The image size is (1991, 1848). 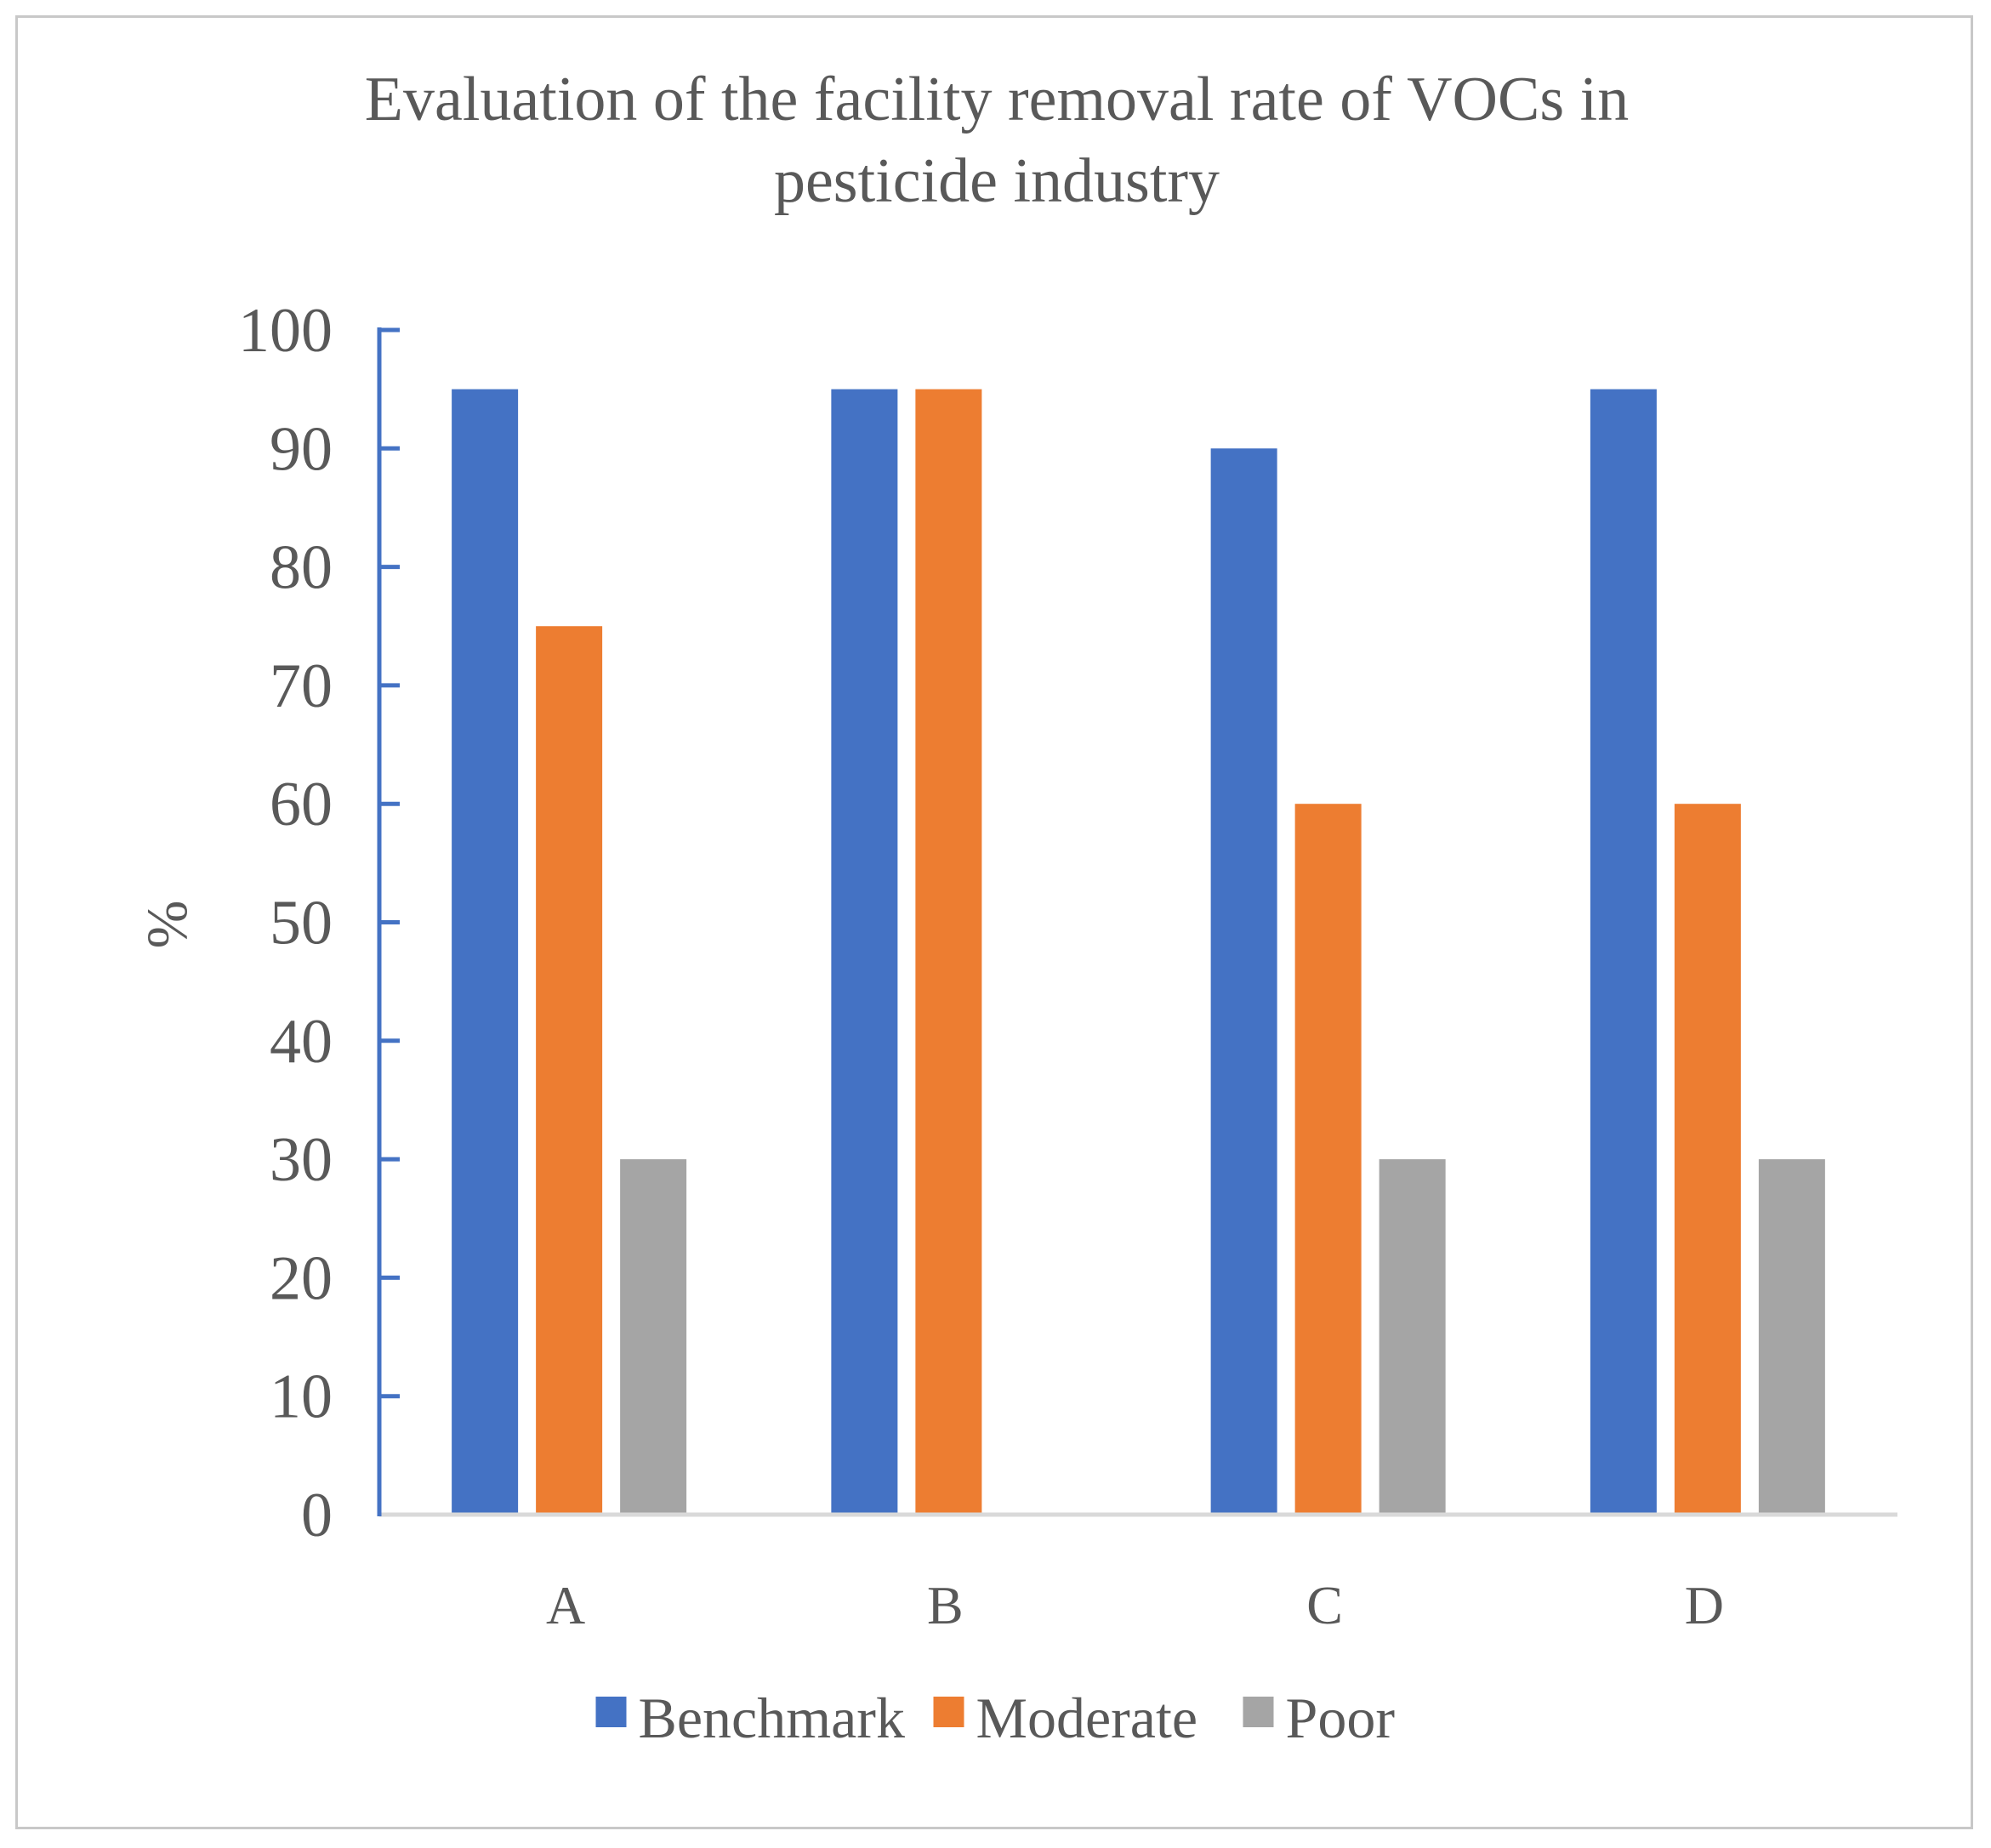 What do you see at coordinates (948, 1712) in the screenshot?
I see `legend-swatch-moderate` at bounding box center [948, 1712].